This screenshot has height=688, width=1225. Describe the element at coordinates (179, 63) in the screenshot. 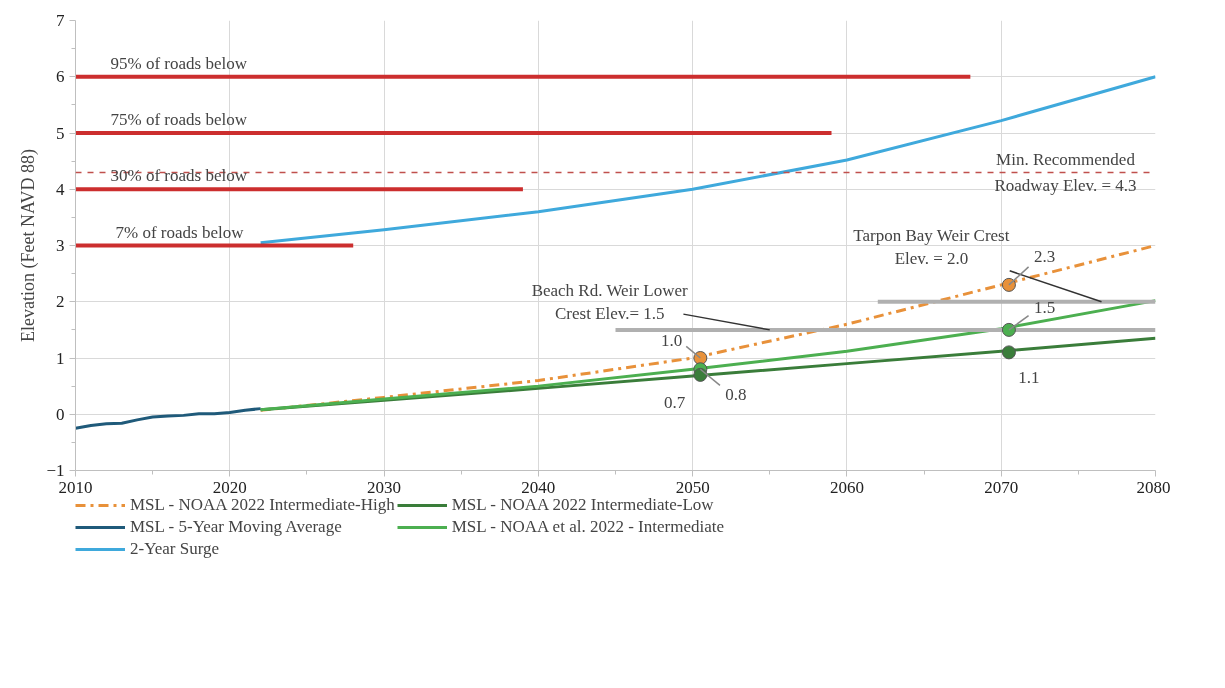

I see `annotation: 95% of roads below` at that location.